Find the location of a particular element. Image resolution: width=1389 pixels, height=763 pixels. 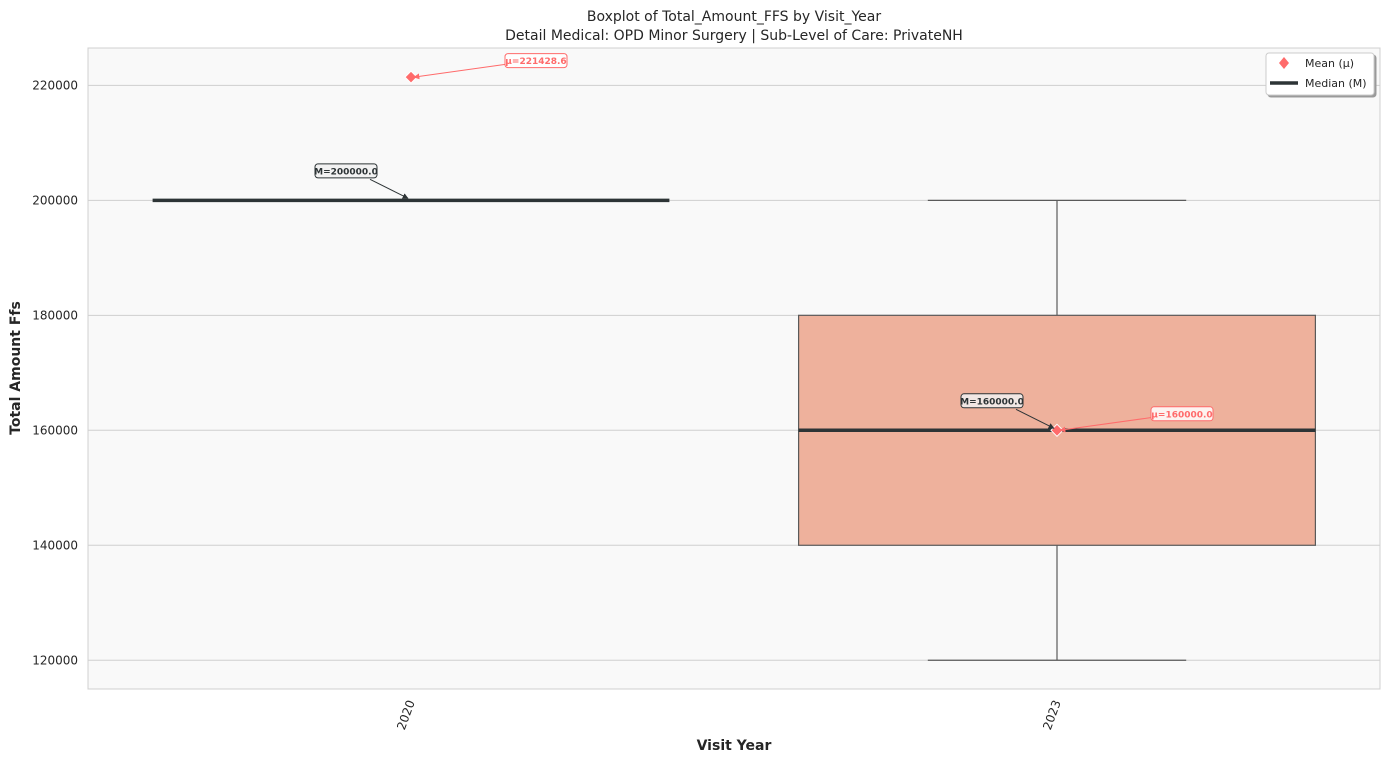

legend-mean-label: Mean (μ) is located at coordinates (1329, 63).